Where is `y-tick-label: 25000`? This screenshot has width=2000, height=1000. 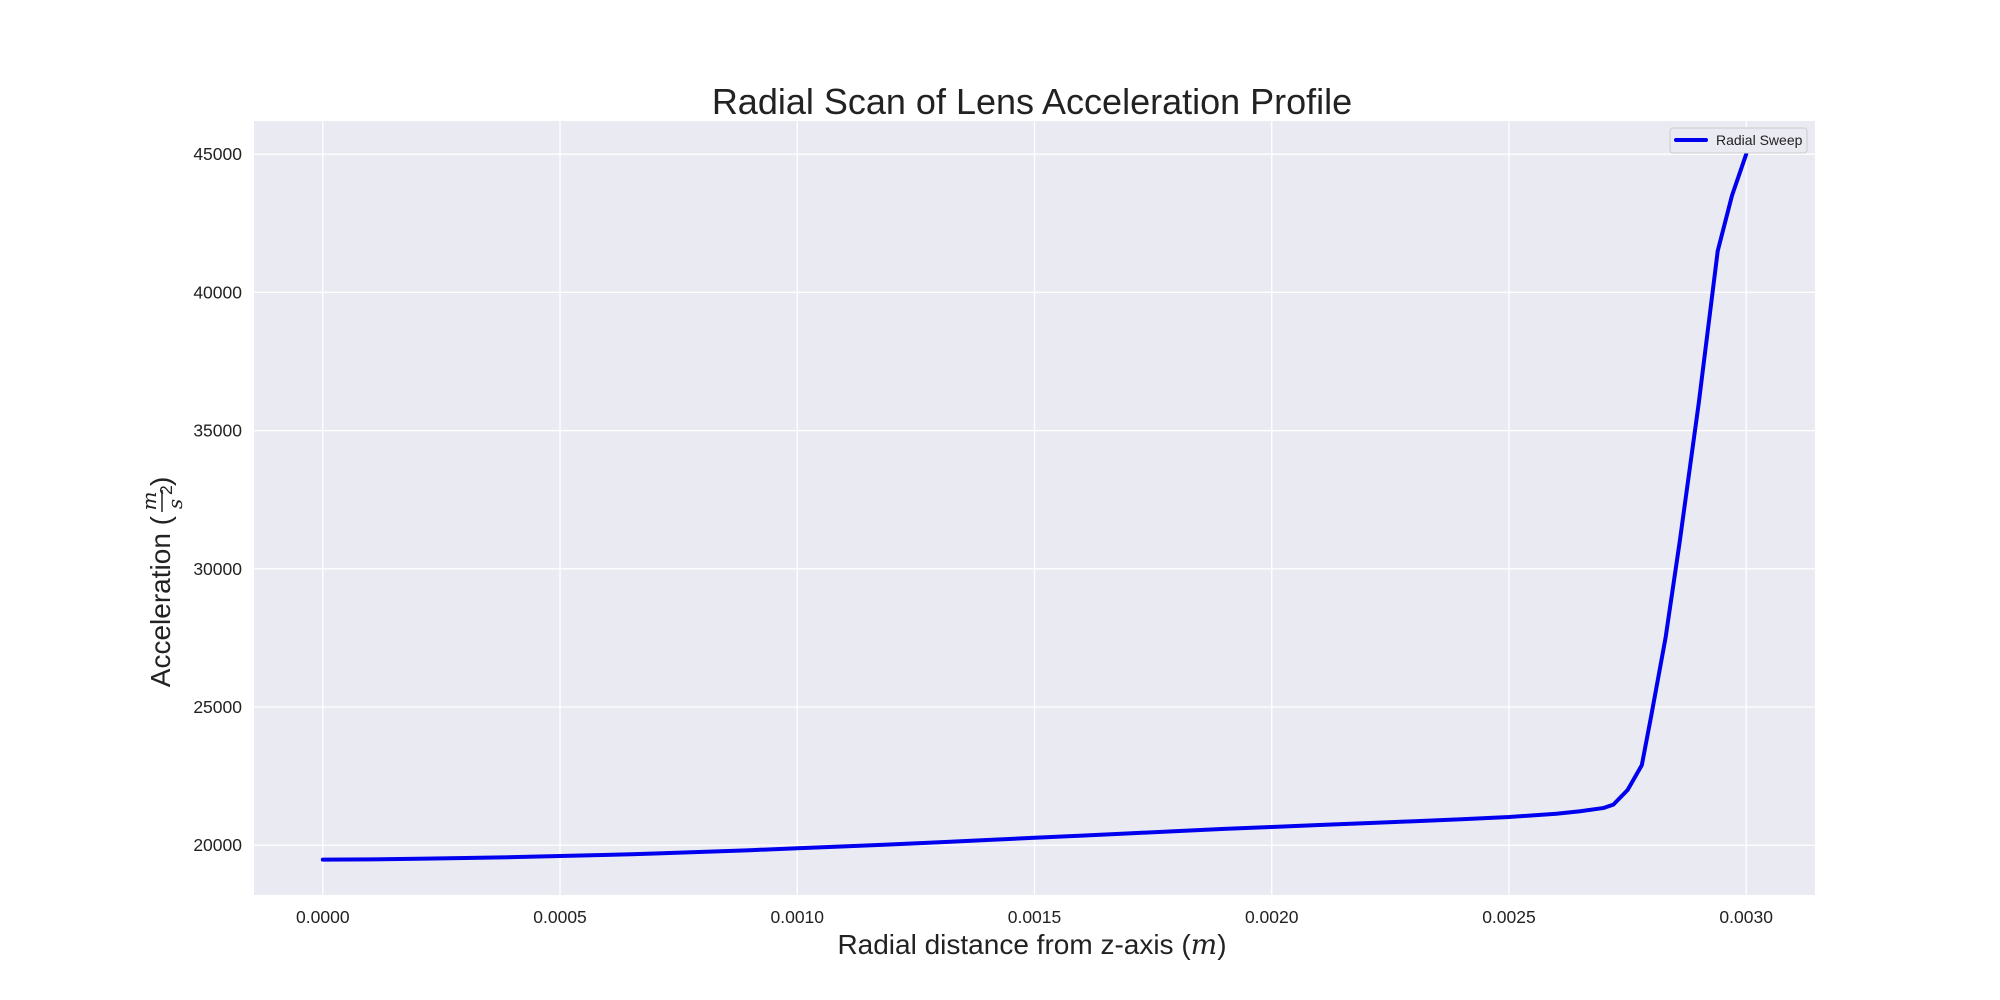
y-tick-label: 25000 is located at coordinates (217, 707).